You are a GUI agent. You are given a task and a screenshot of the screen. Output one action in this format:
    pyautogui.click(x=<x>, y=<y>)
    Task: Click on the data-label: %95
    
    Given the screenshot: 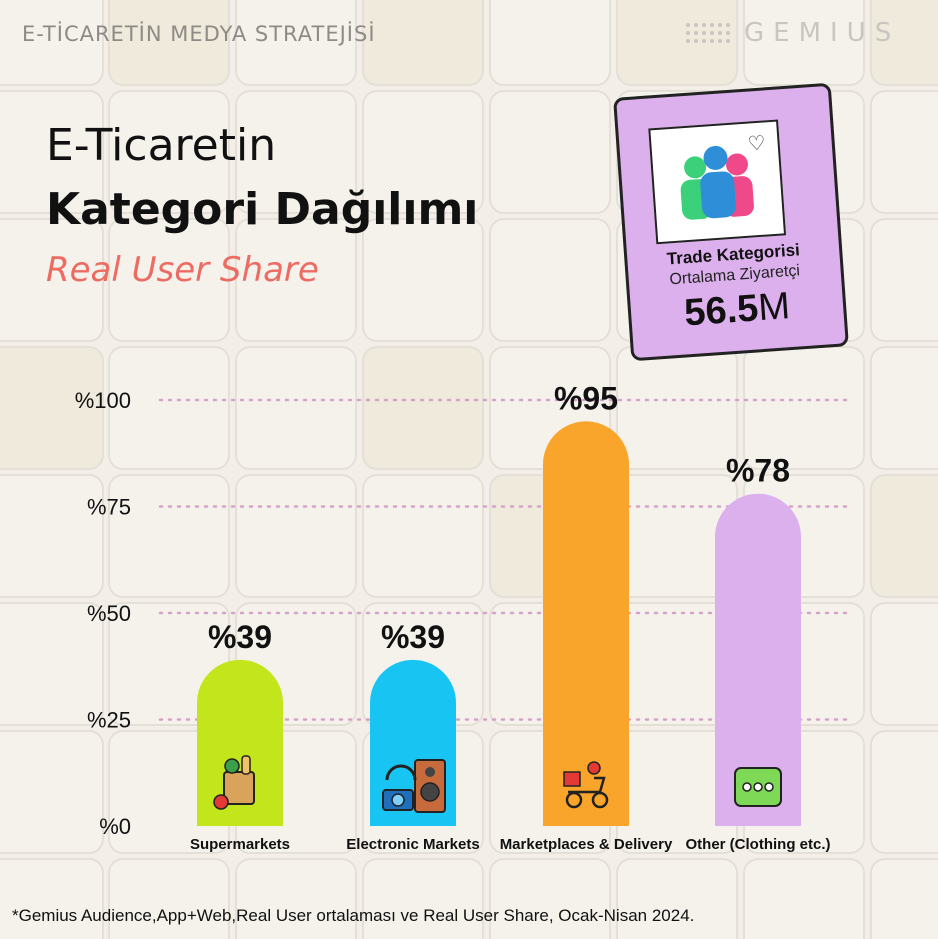 What is the action you would take?
    pyautogui.click(x=586, y=398)
    